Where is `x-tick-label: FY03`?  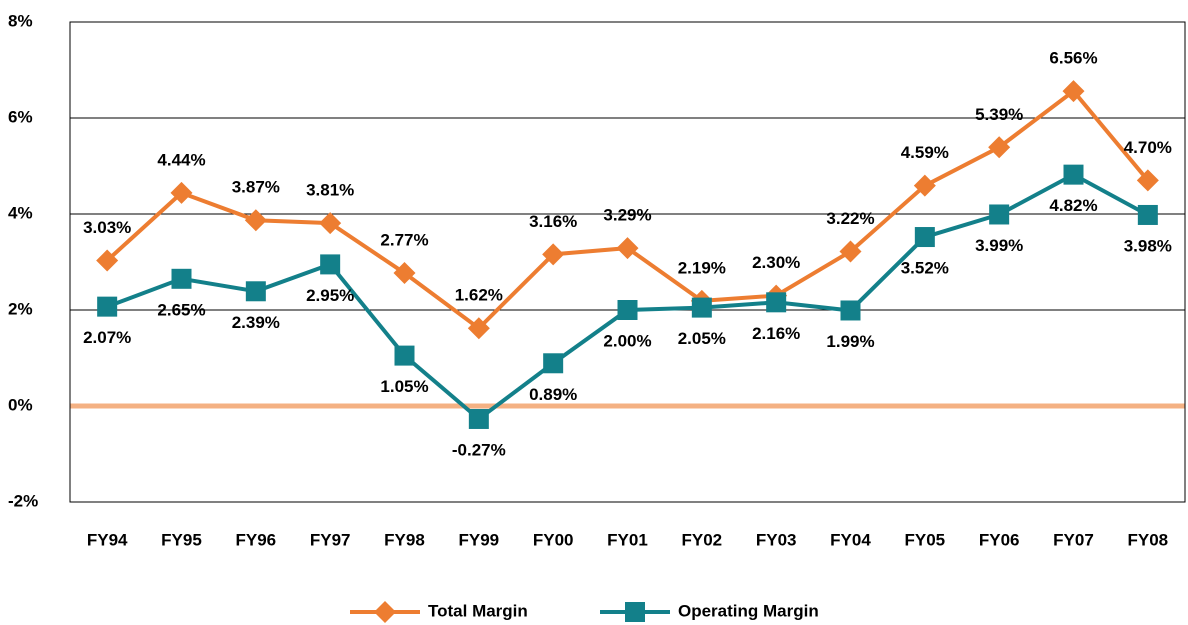 x-tick-label: FY03 is located at coordinates (776, 539).